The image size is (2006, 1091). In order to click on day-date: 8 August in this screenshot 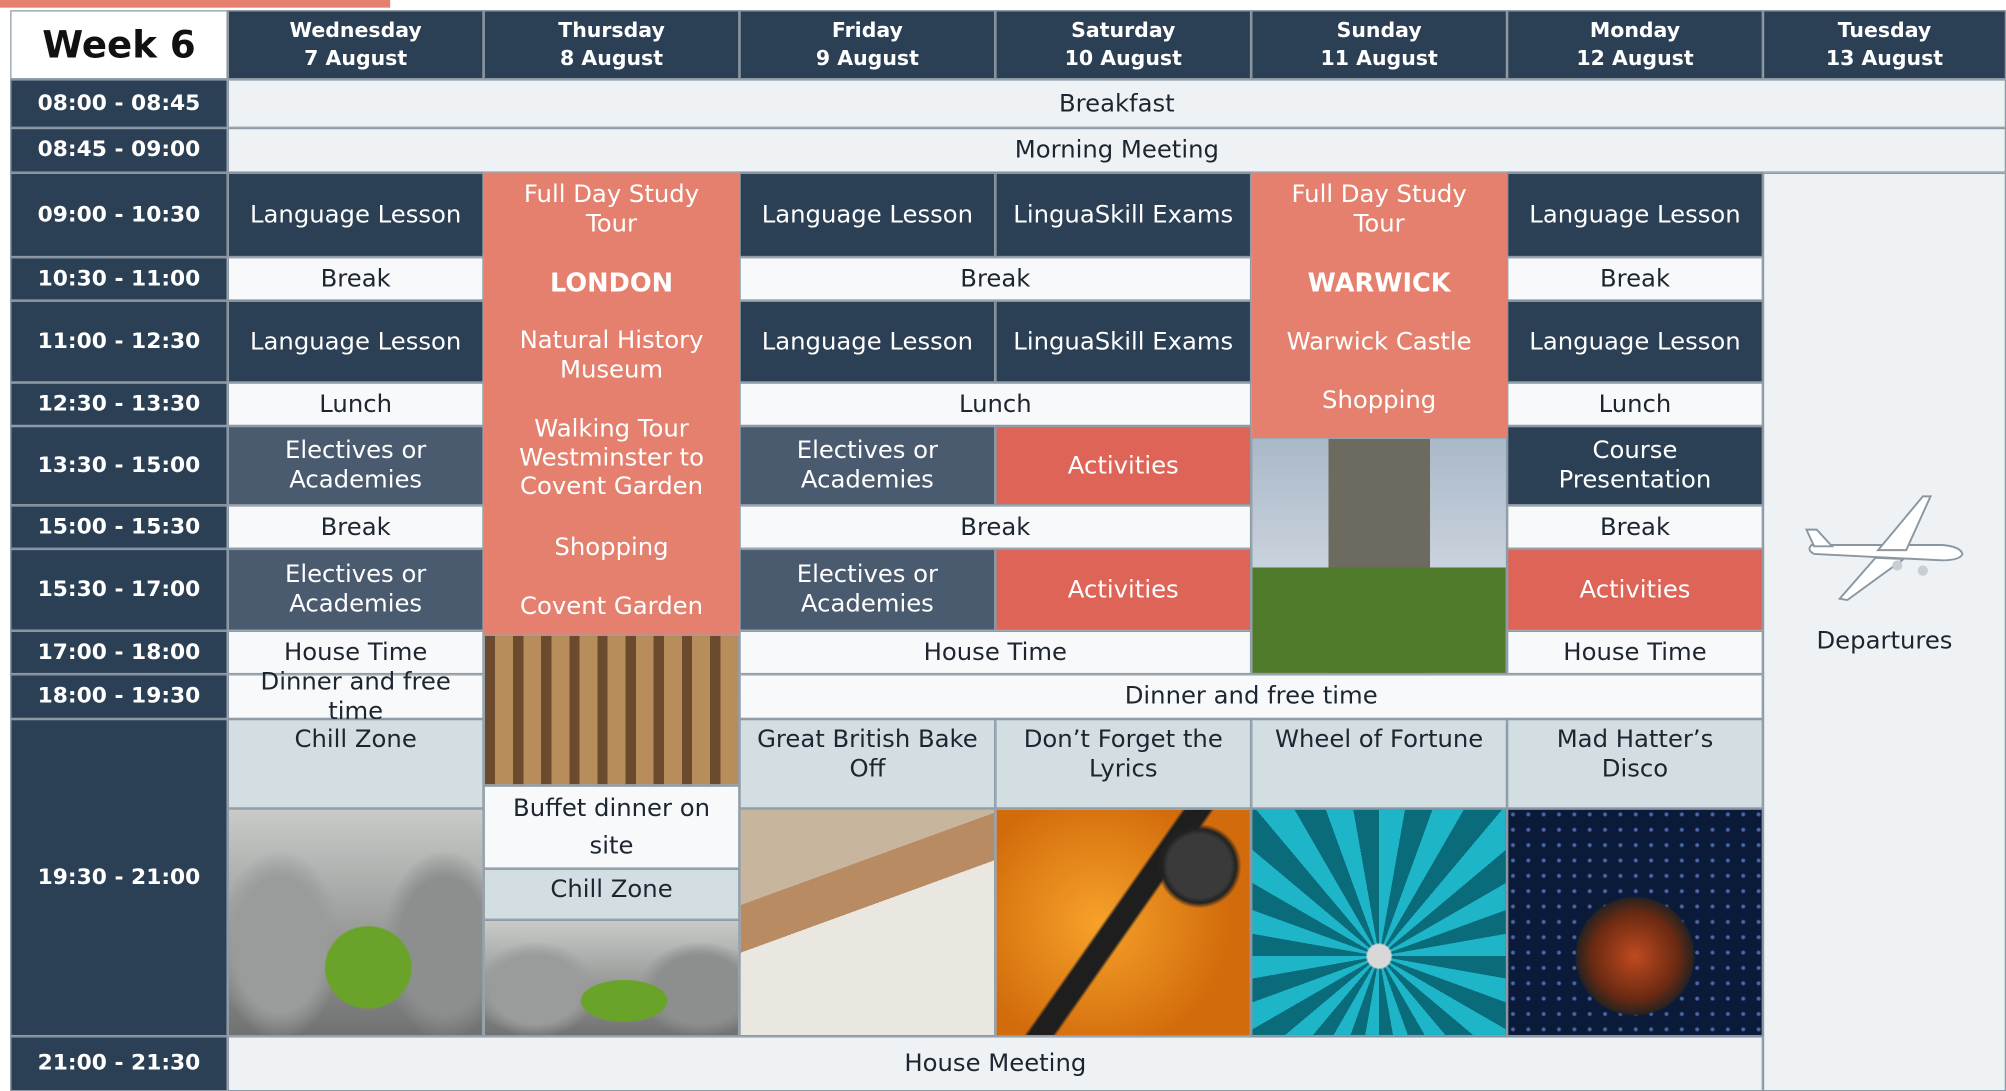, I will do `click(612, 58)`.